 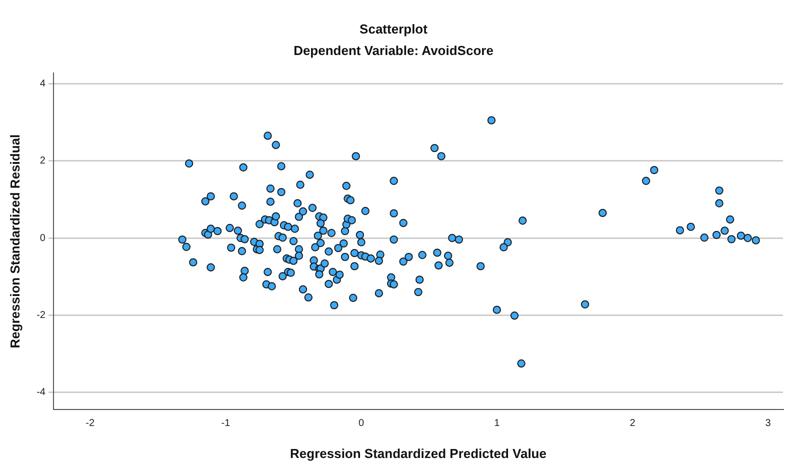 I want to click on x-tick-label: 1, so click(x=497, y=424).